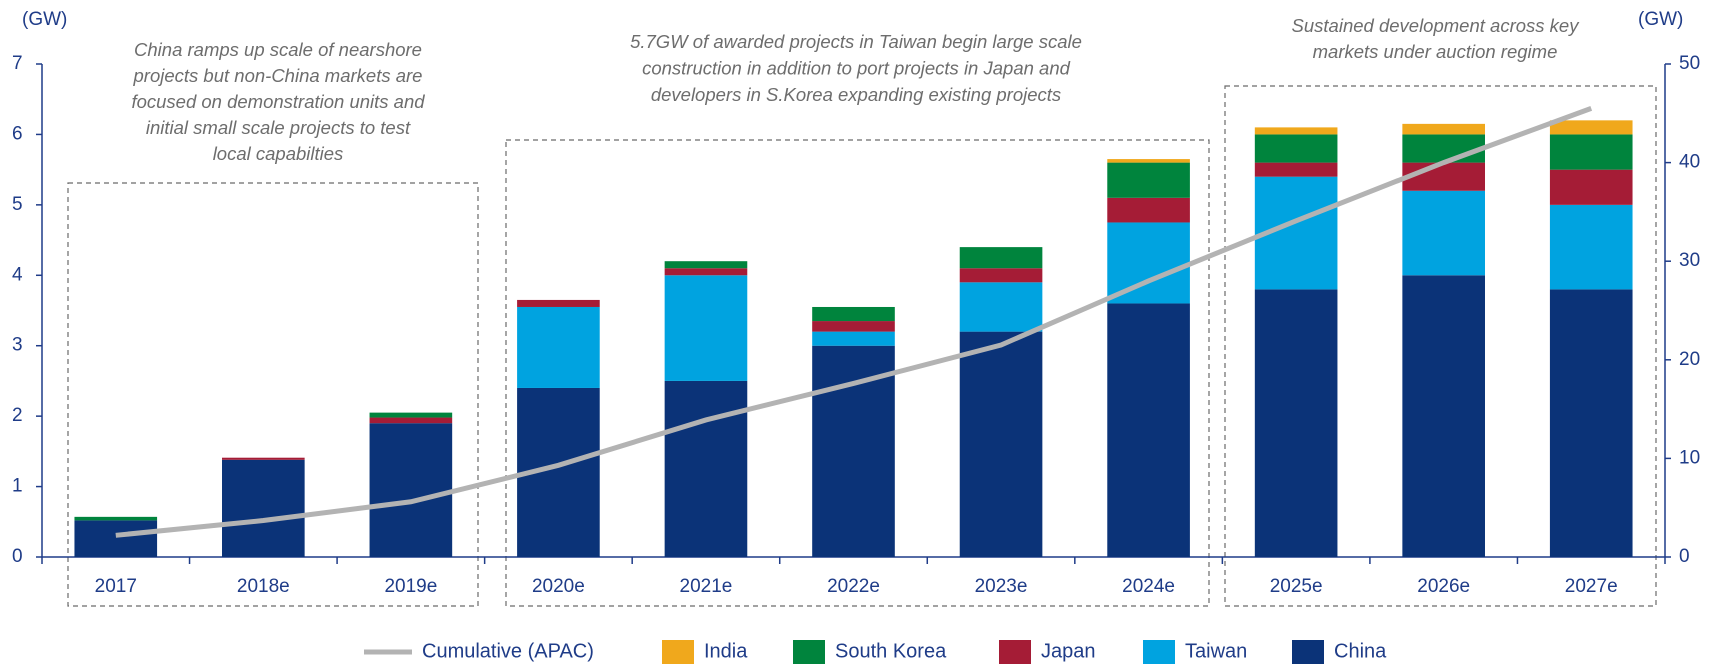 Image resolution: width=1731 pixels, height=665 pixels. I want to click on y-tick-label: 1, so click(17, 486).